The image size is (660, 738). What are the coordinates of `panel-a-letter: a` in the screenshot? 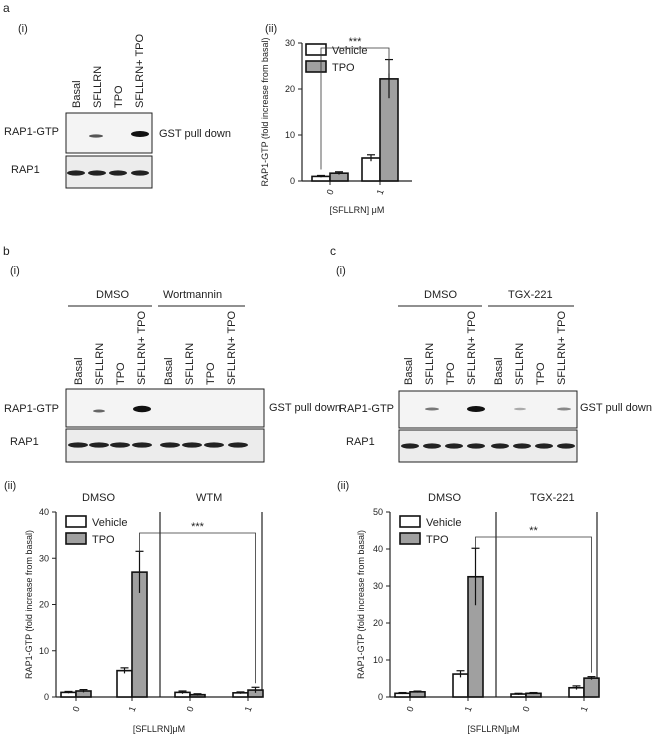 It's located at (6, 8).